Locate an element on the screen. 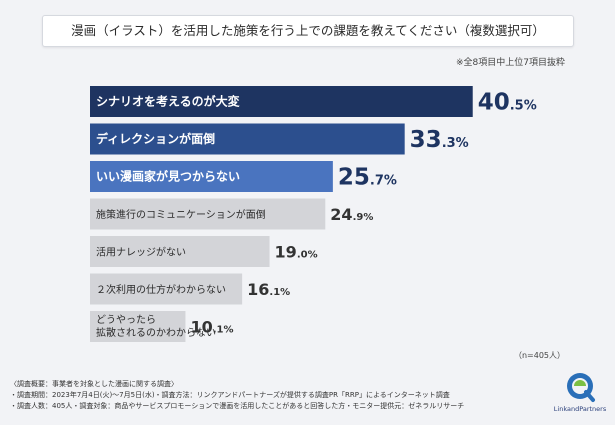 This screenshot has width=615, height=425. footer-line-1: 〈調査概要：事業者を対象とした漫画に関する調査〉 is located at coordinates (94, 384).